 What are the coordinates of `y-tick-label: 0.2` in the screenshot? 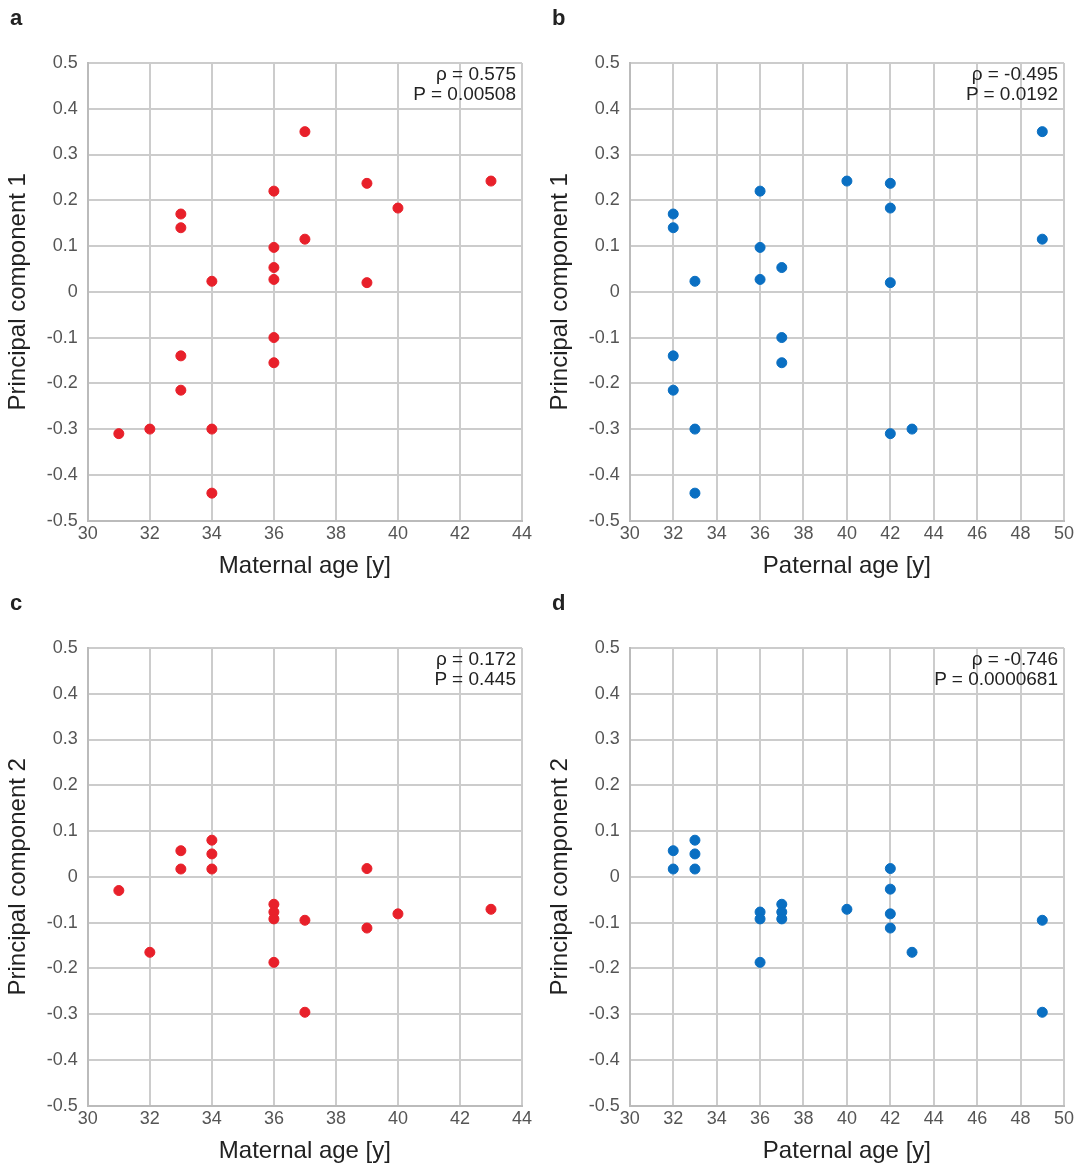 It's located at (65, 784).